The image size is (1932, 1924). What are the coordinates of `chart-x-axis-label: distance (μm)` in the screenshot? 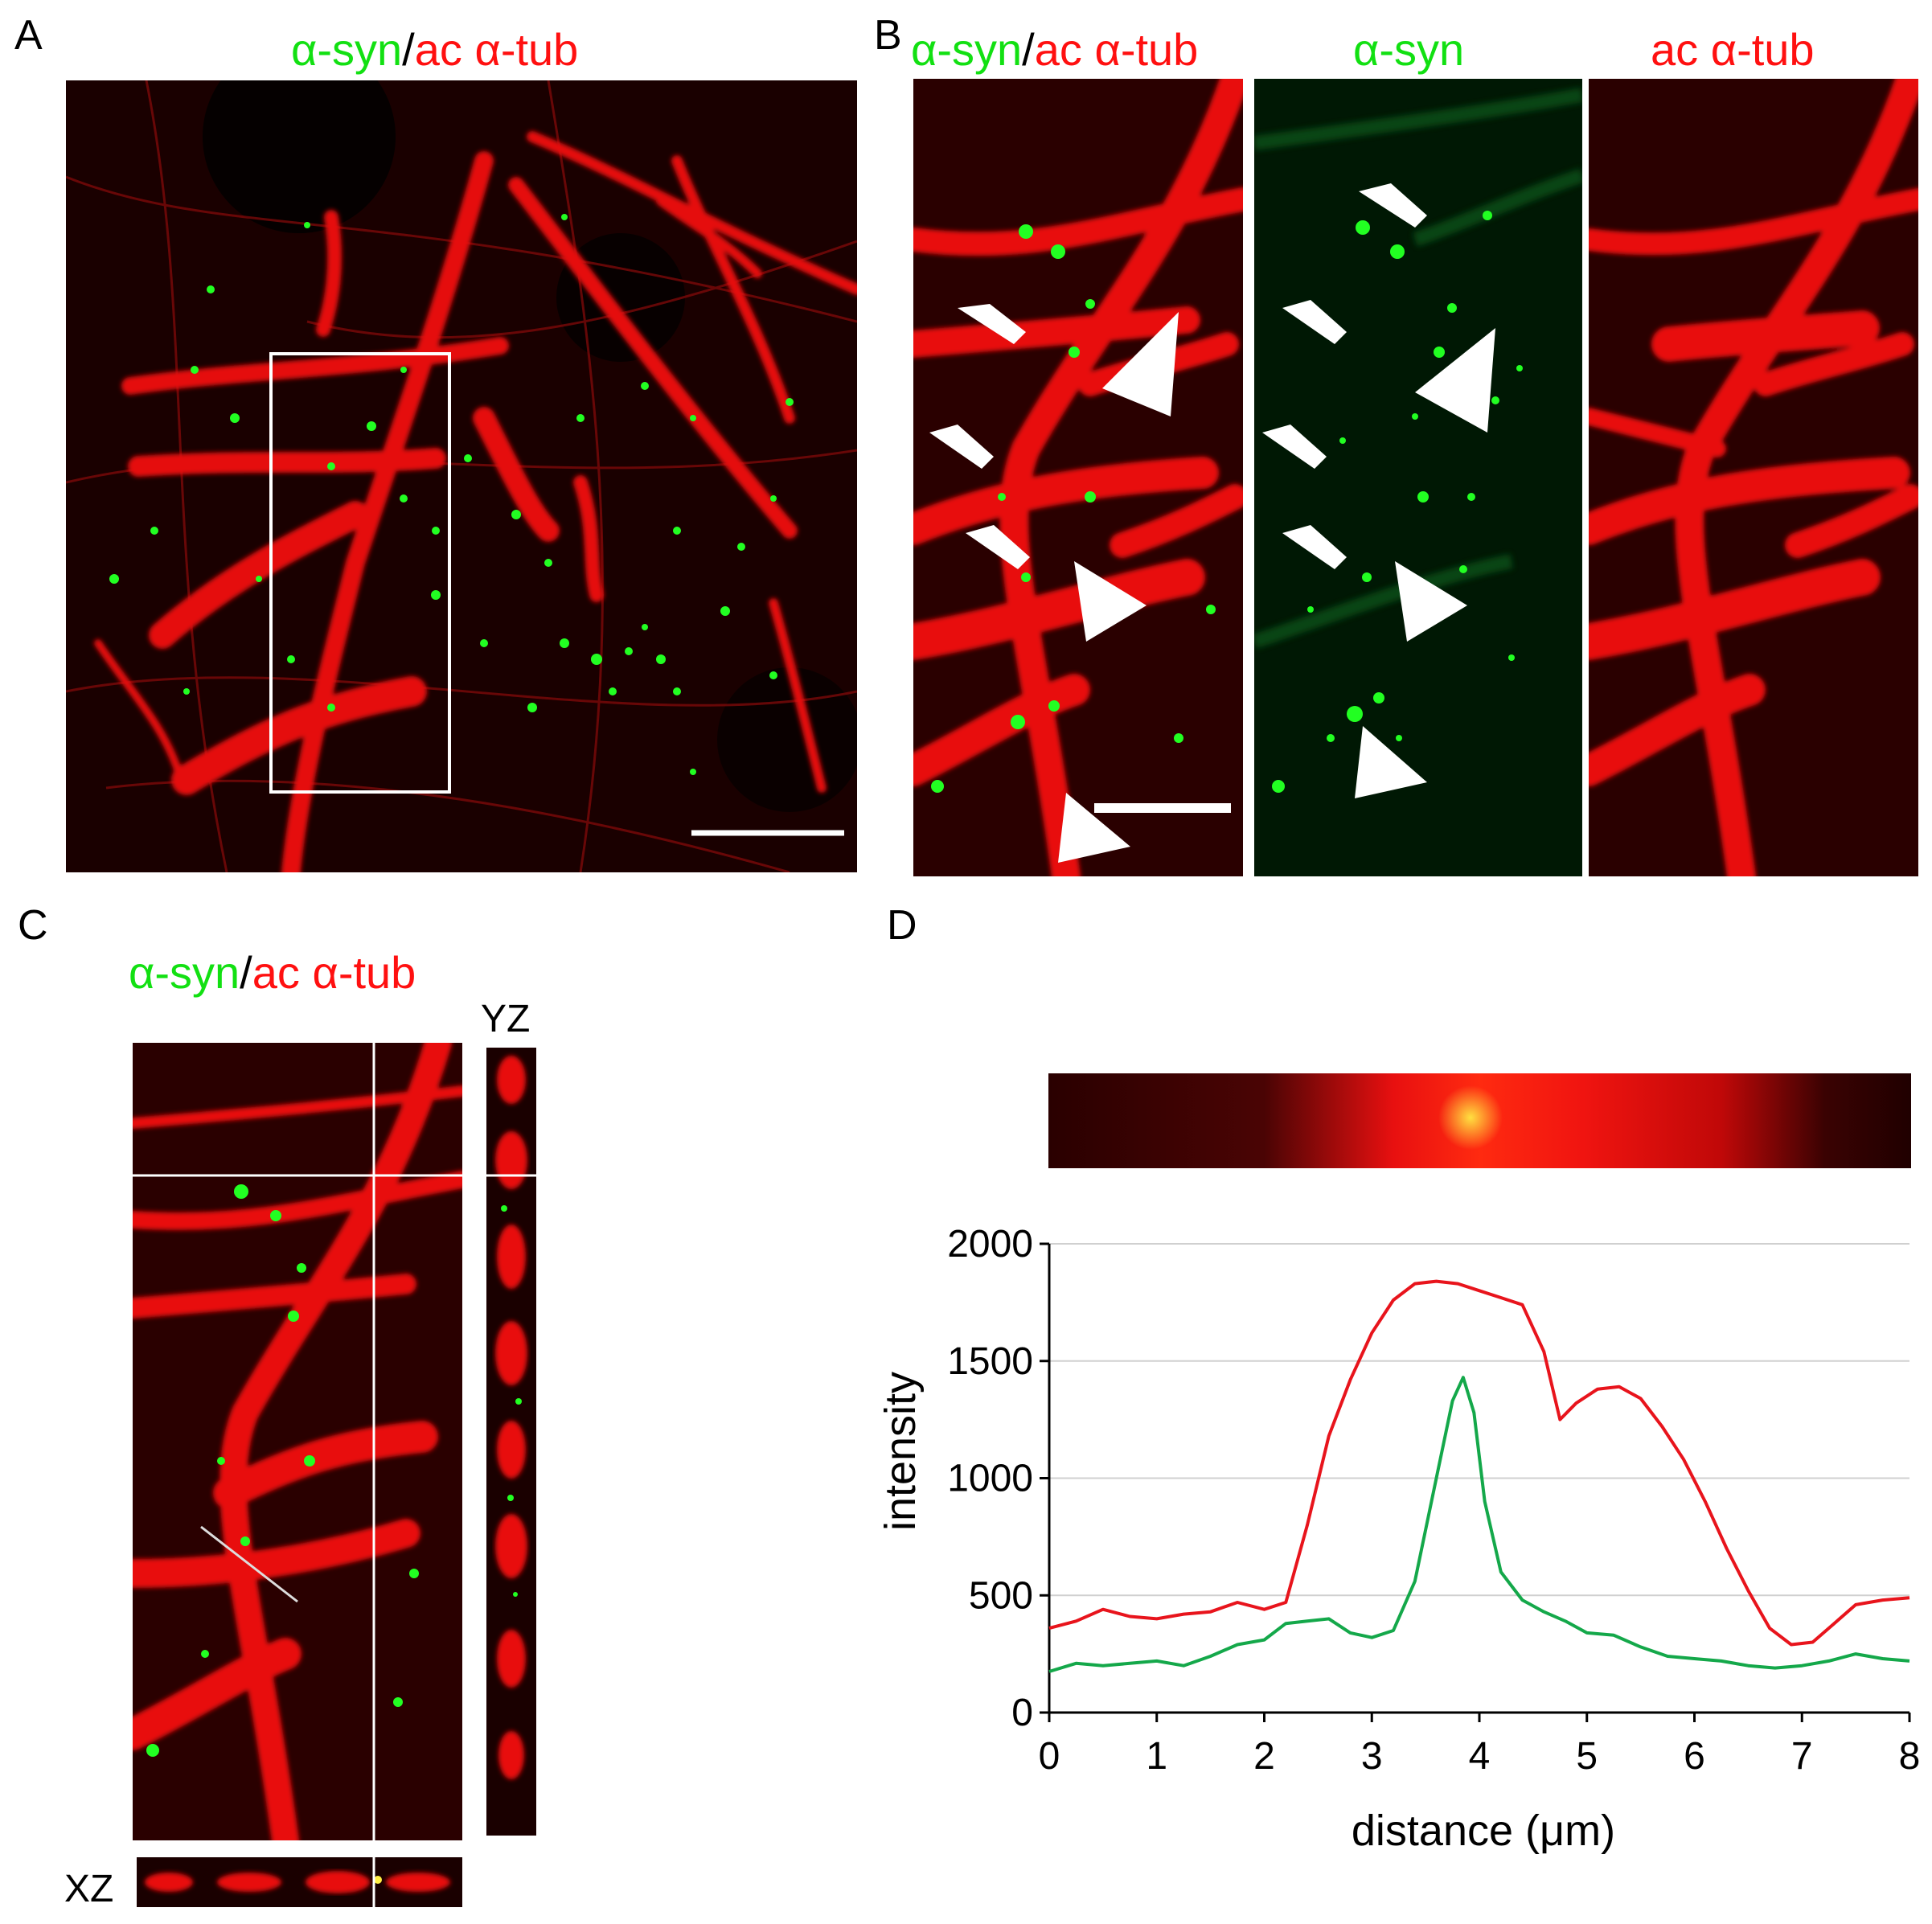 It's located at (1483, 1831).